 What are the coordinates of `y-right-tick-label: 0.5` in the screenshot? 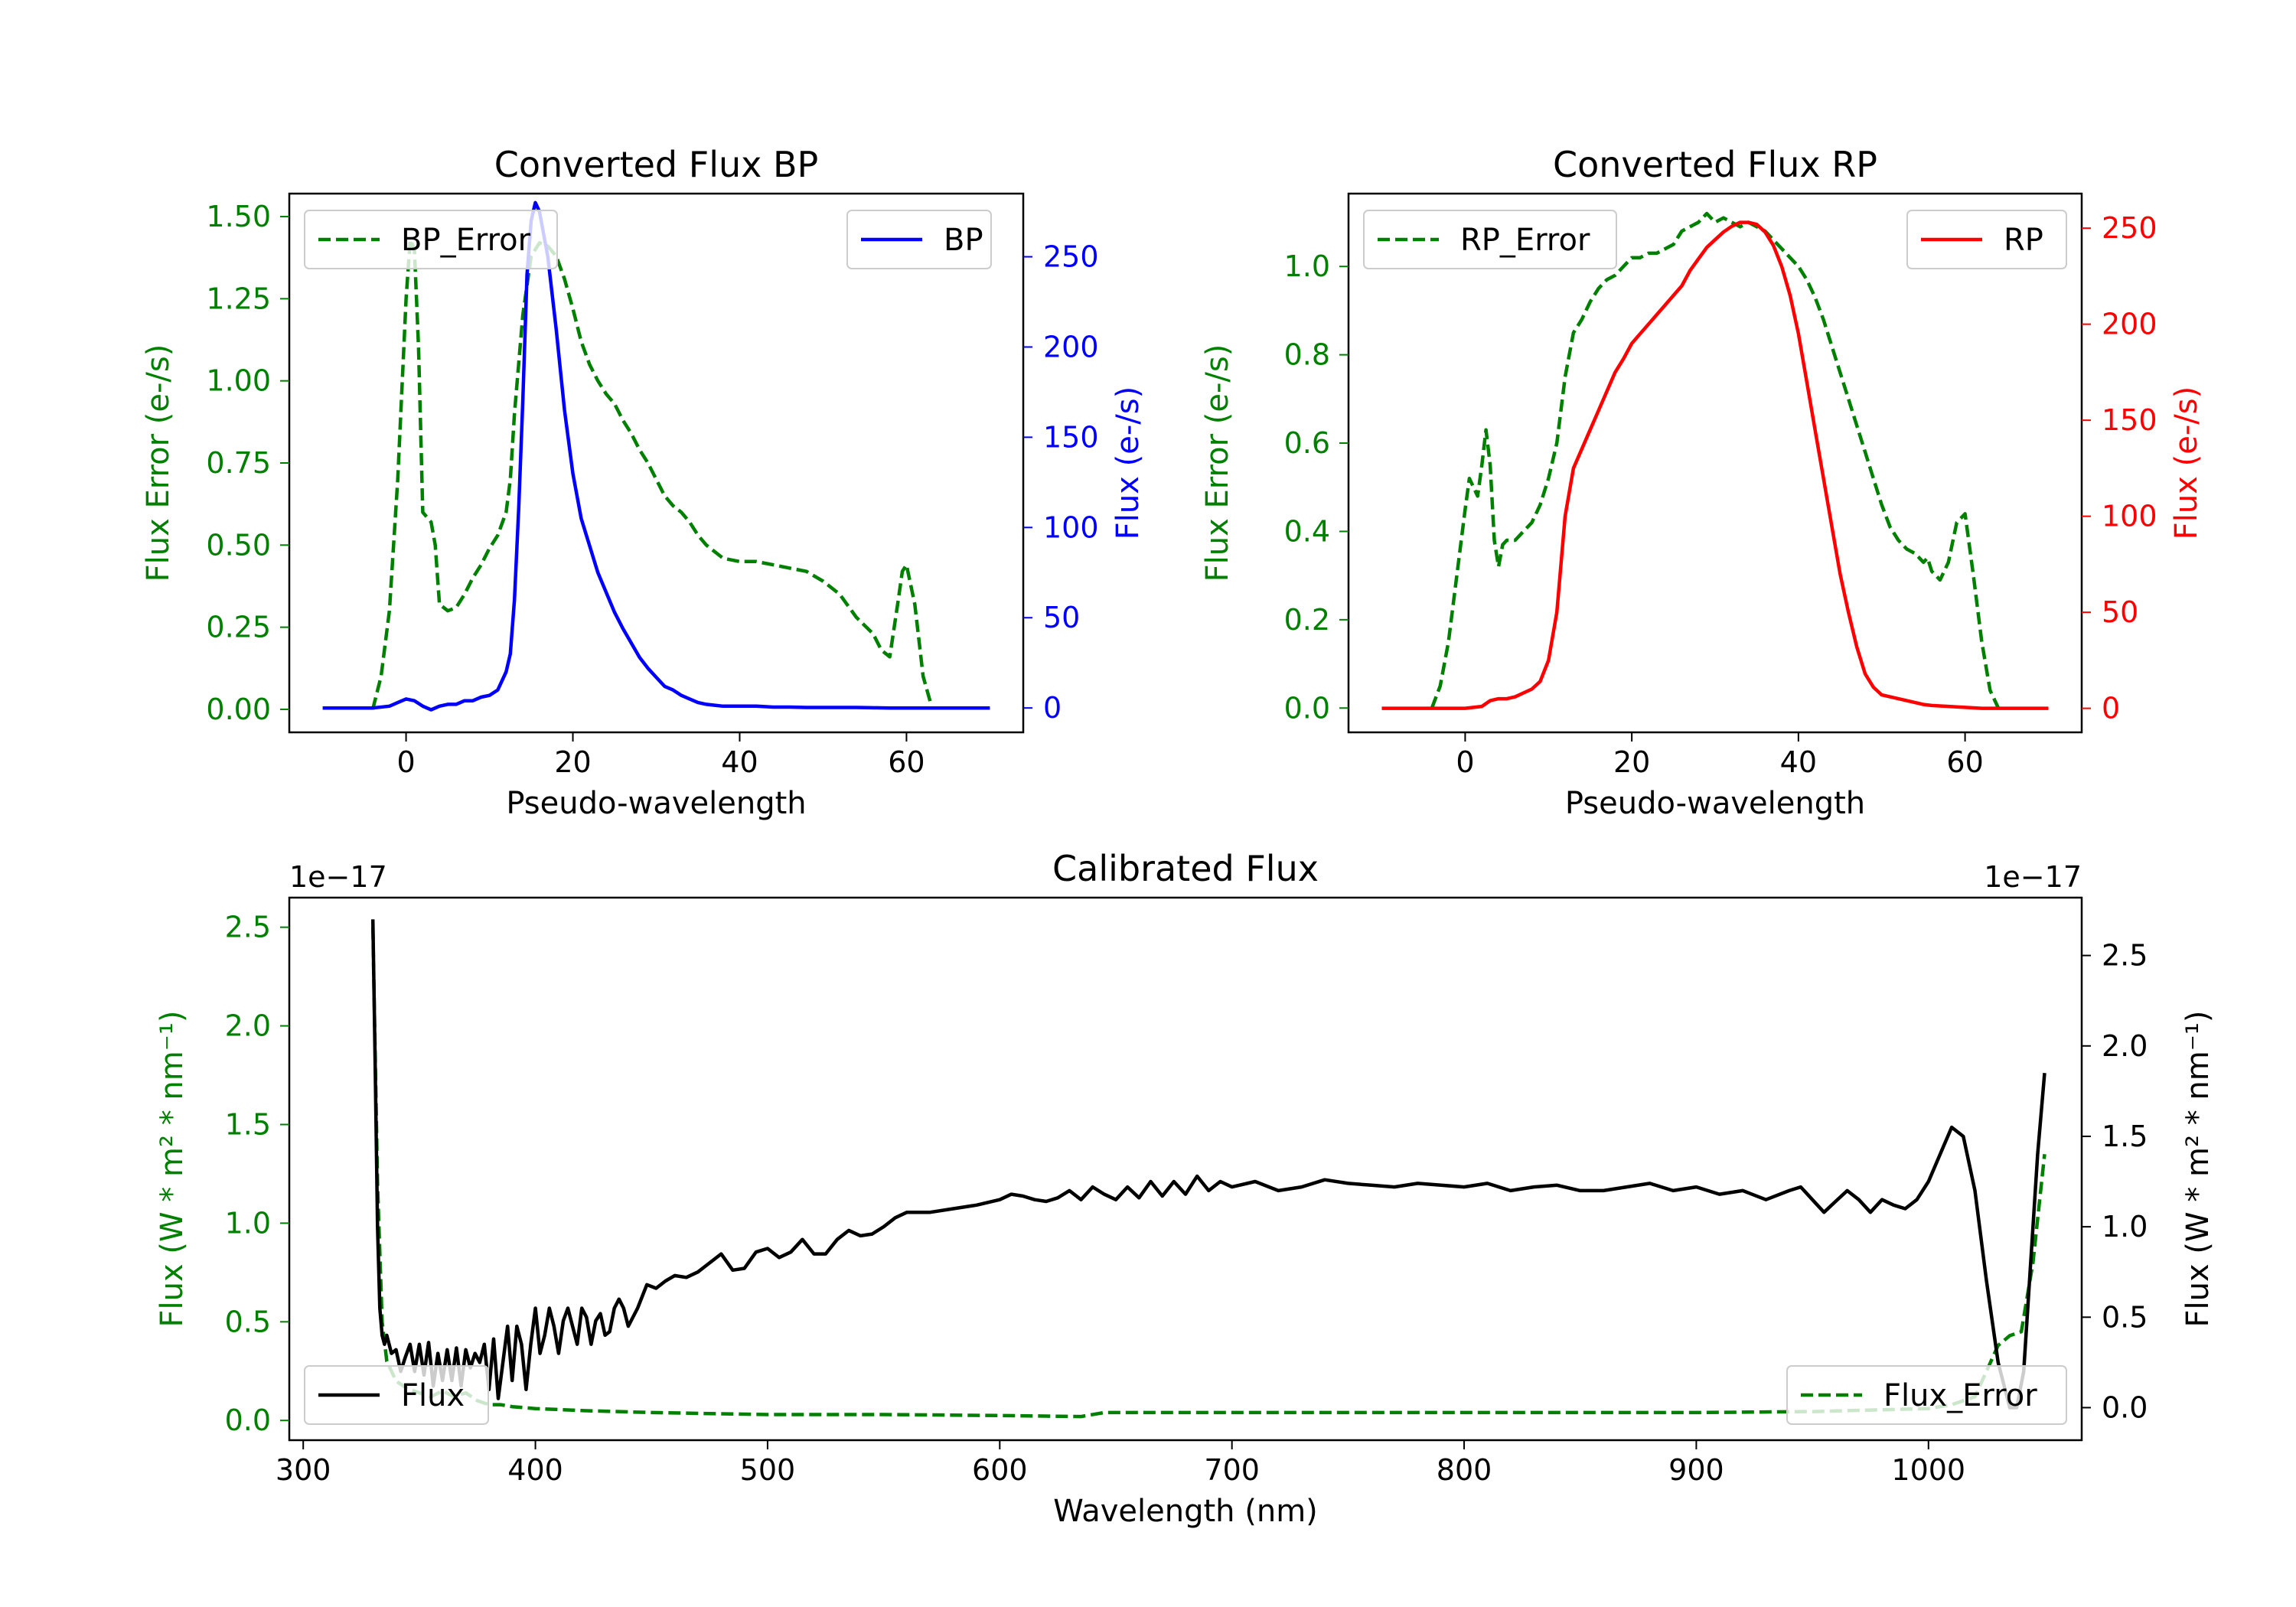 It's located at (2125, 1317).